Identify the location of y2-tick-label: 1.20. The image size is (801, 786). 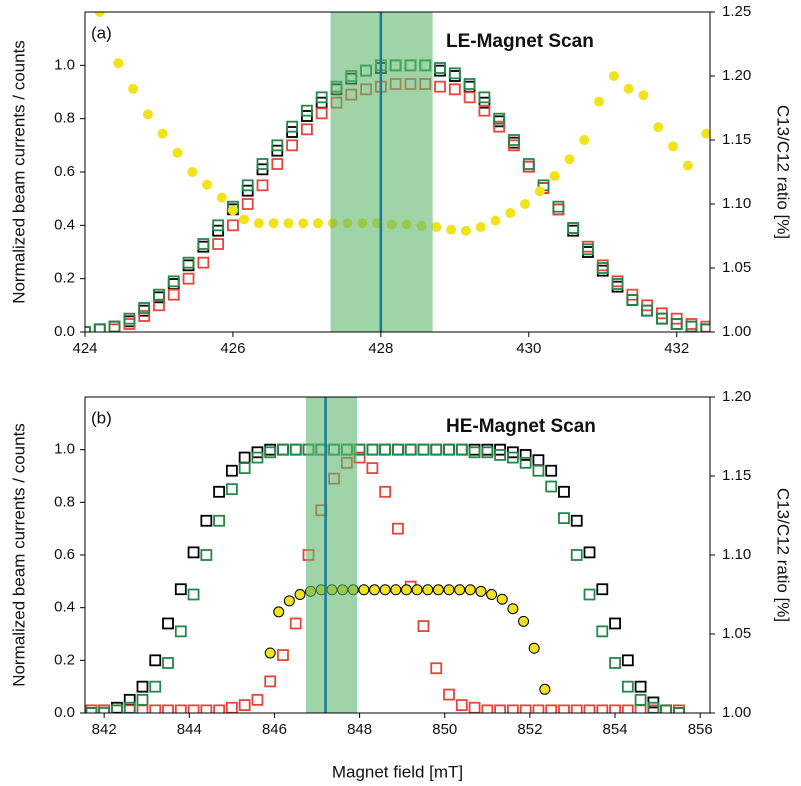
(736, 396).